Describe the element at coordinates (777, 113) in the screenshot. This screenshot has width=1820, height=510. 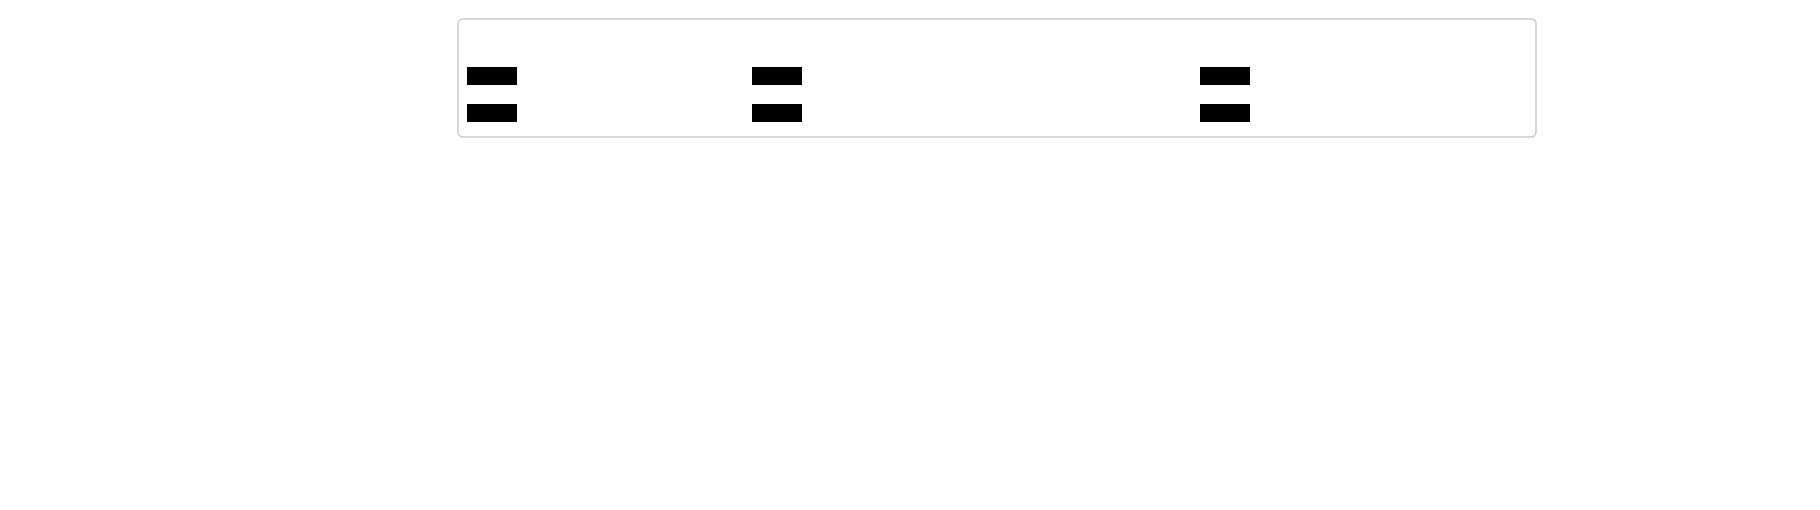
I see `legend-swatch-comb-cpu` at that location.